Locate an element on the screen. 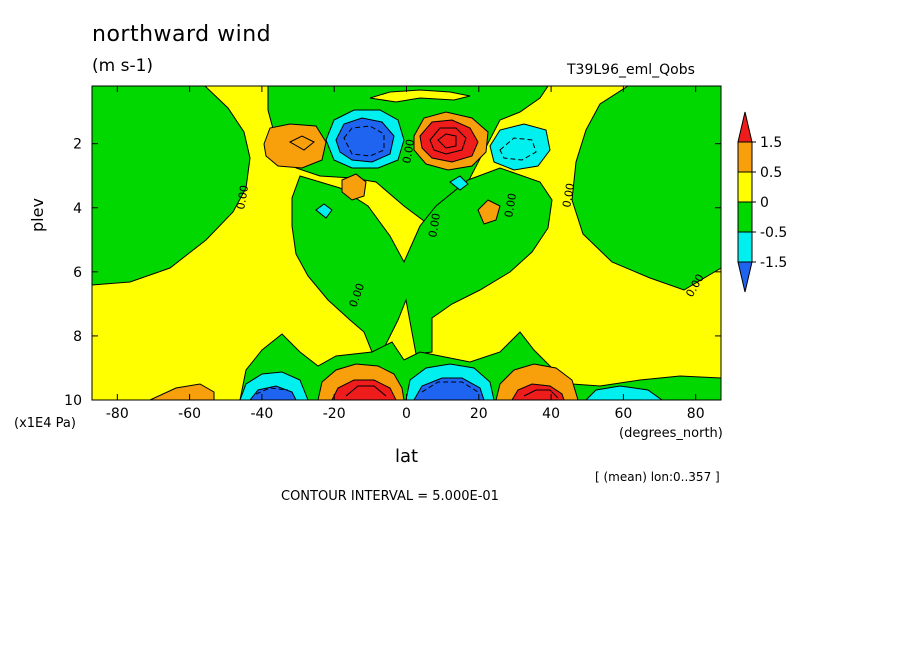 This screenshot has width=904, height=654. x-axis-units: (degrees_north) is located at coordinates (671, 433).